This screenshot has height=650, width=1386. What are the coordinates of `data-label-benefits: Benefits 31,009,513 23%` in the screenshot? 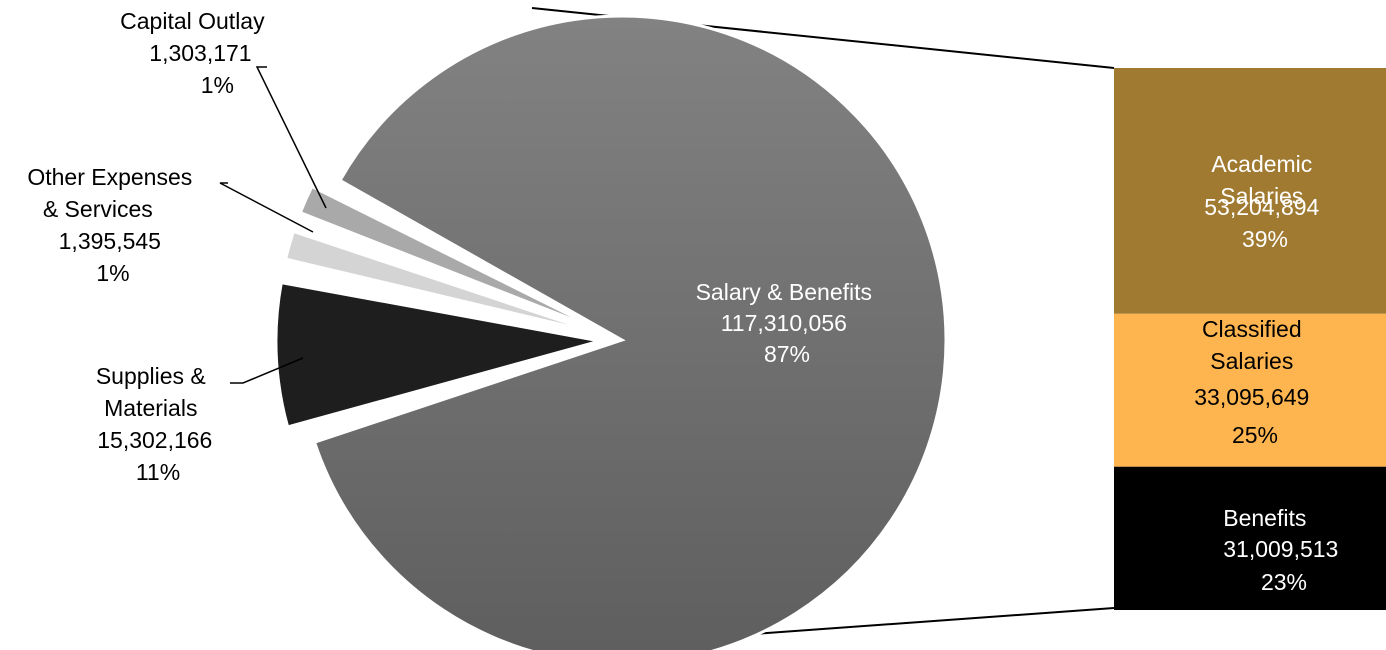 It's located at (1284, 550).